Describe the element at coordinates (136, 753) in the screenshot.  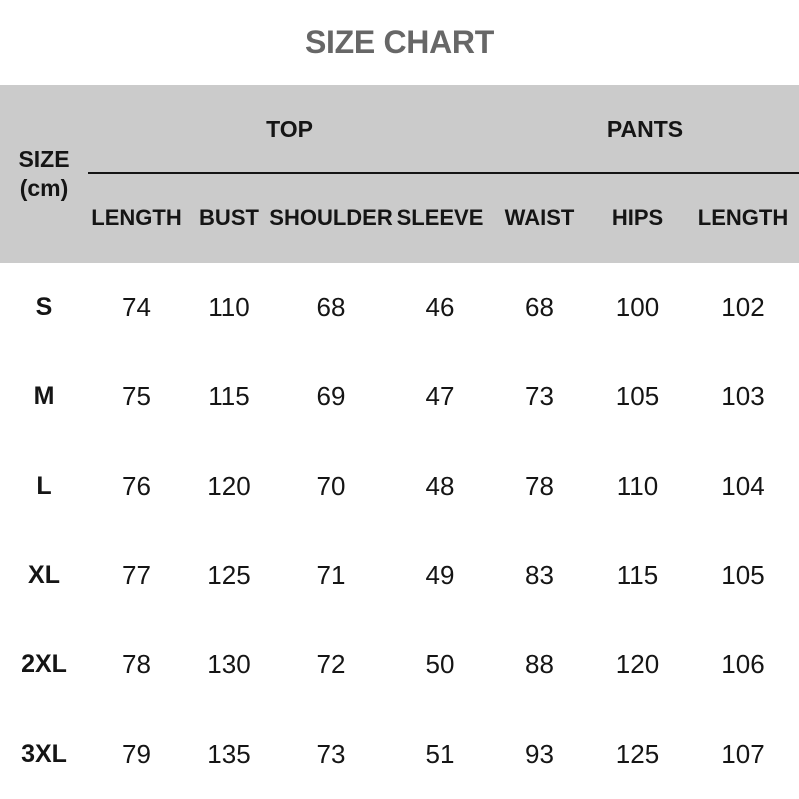
I see `table-cell: 79` at that location.